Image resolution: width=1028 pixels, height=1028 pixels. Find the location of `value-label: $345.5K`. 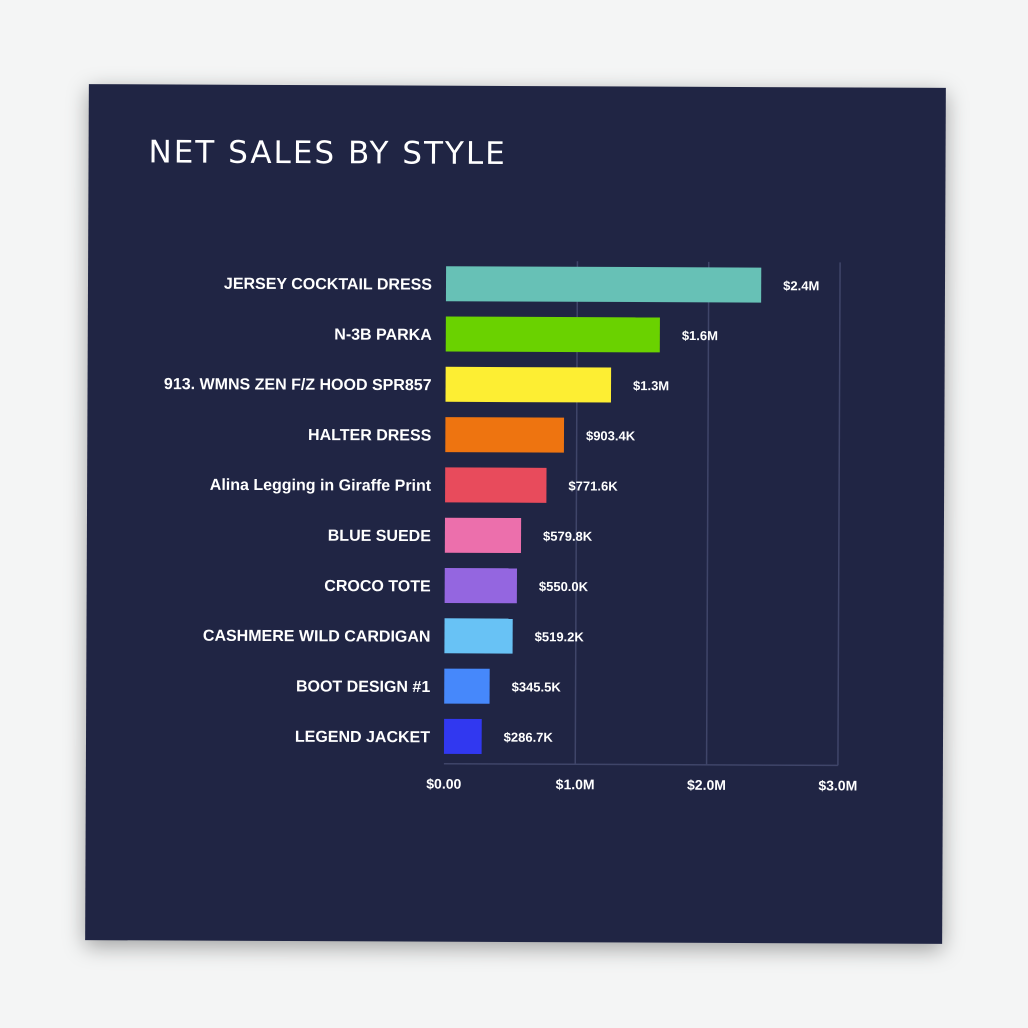

value-label: $345.5K is located at coordinates (537, 686).